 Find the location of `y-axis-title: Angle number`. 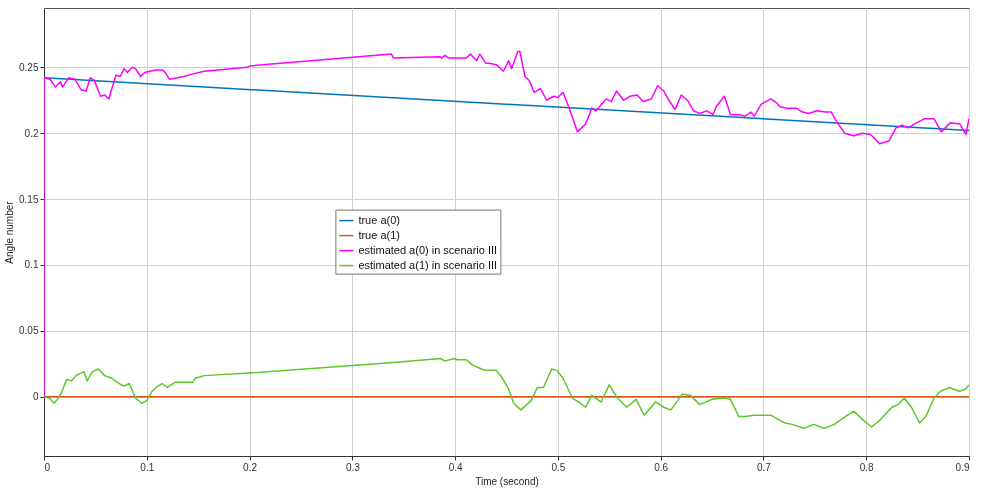

y-axis-title: Angle number is located at coordinates (10, 232).